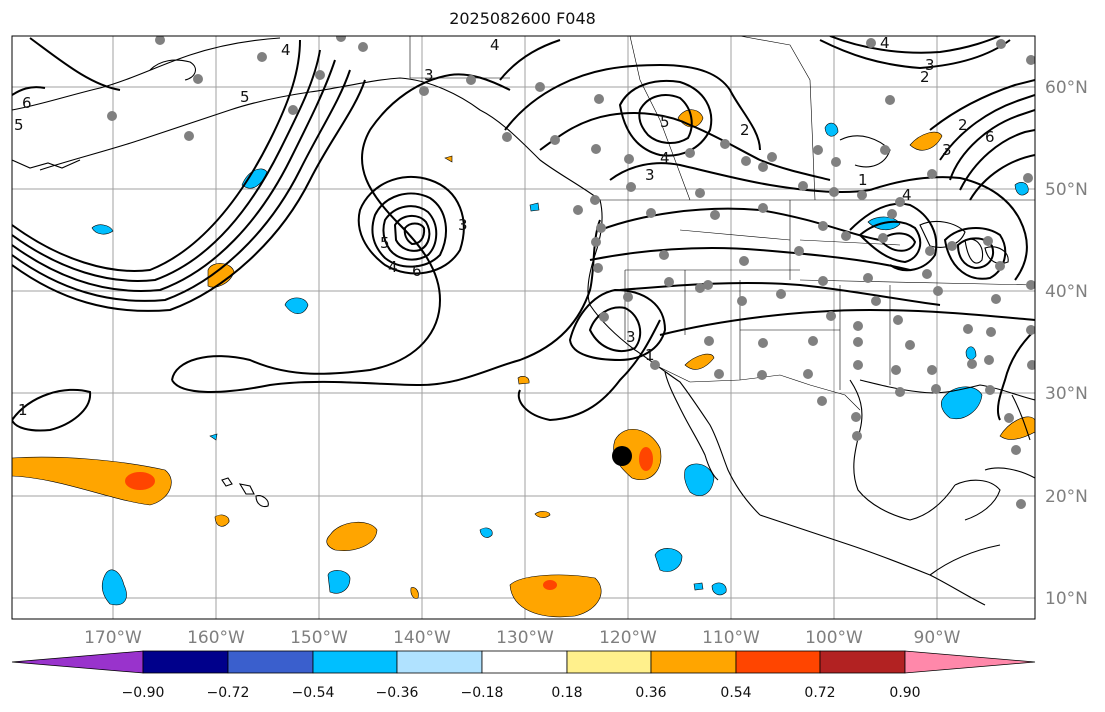 This screenshot has height=712, width=1105. I want to click on svg-text: −0.18, so click(482, 693).